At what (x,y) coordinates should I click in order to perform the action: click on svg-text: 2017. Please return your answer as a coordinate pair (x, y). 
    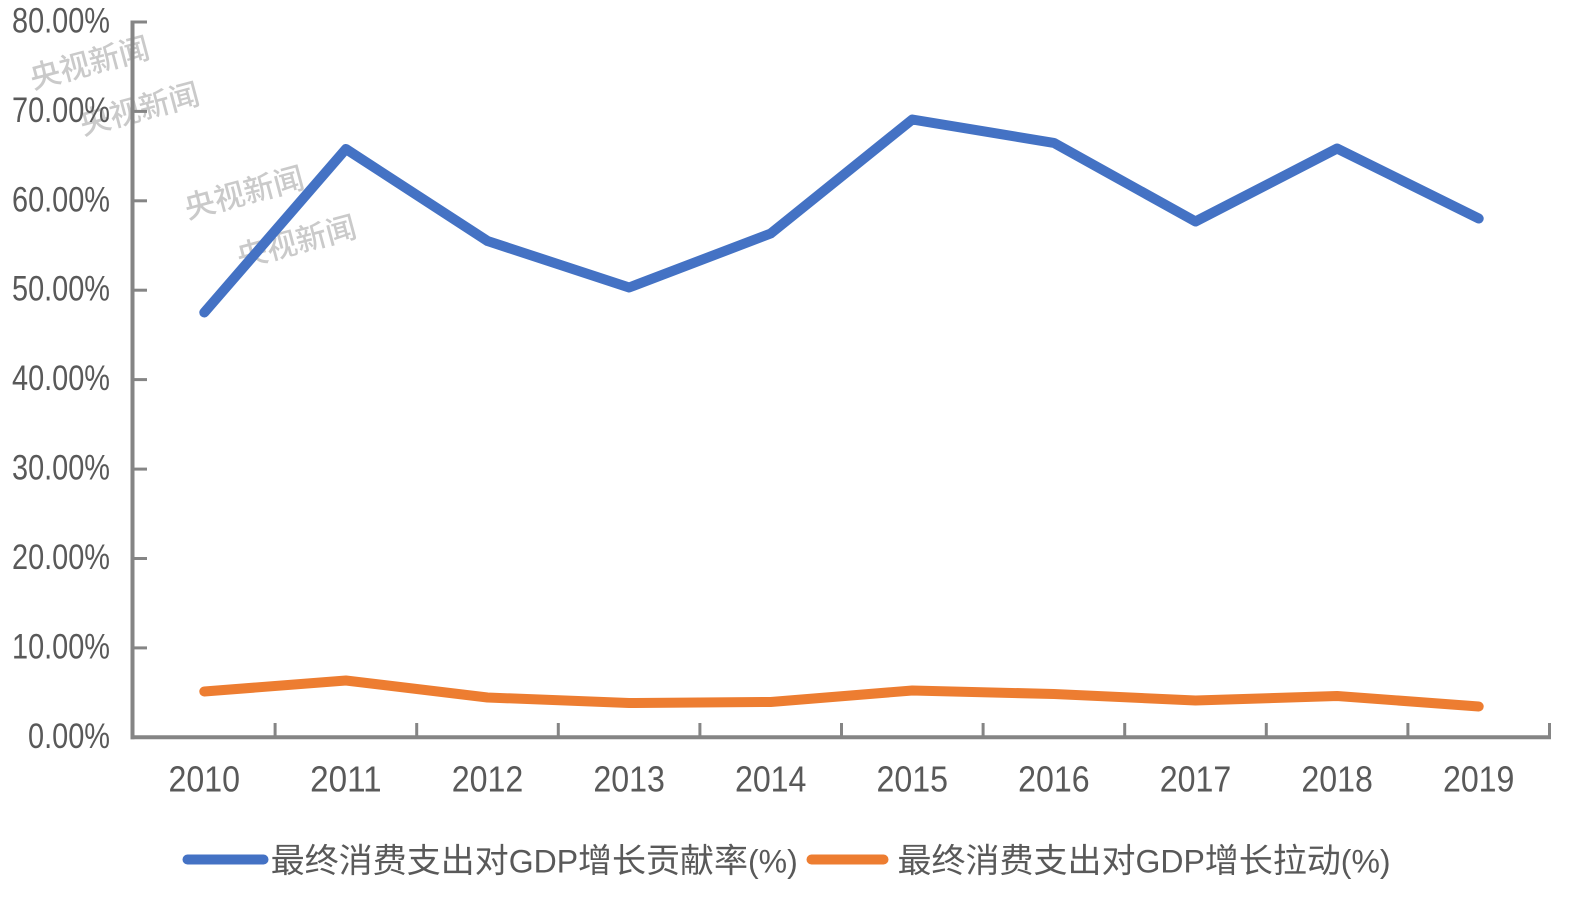
    Looking at the image, I should click on (1196, 779).